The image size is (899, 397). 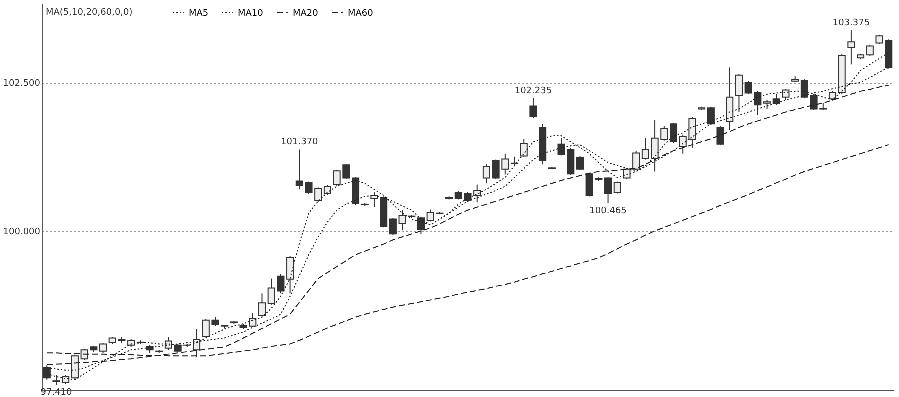 What do you see at coordinates (306, 13) in the screenshot?
I see `legend-label: MA20` at bounding box center [306, 13].